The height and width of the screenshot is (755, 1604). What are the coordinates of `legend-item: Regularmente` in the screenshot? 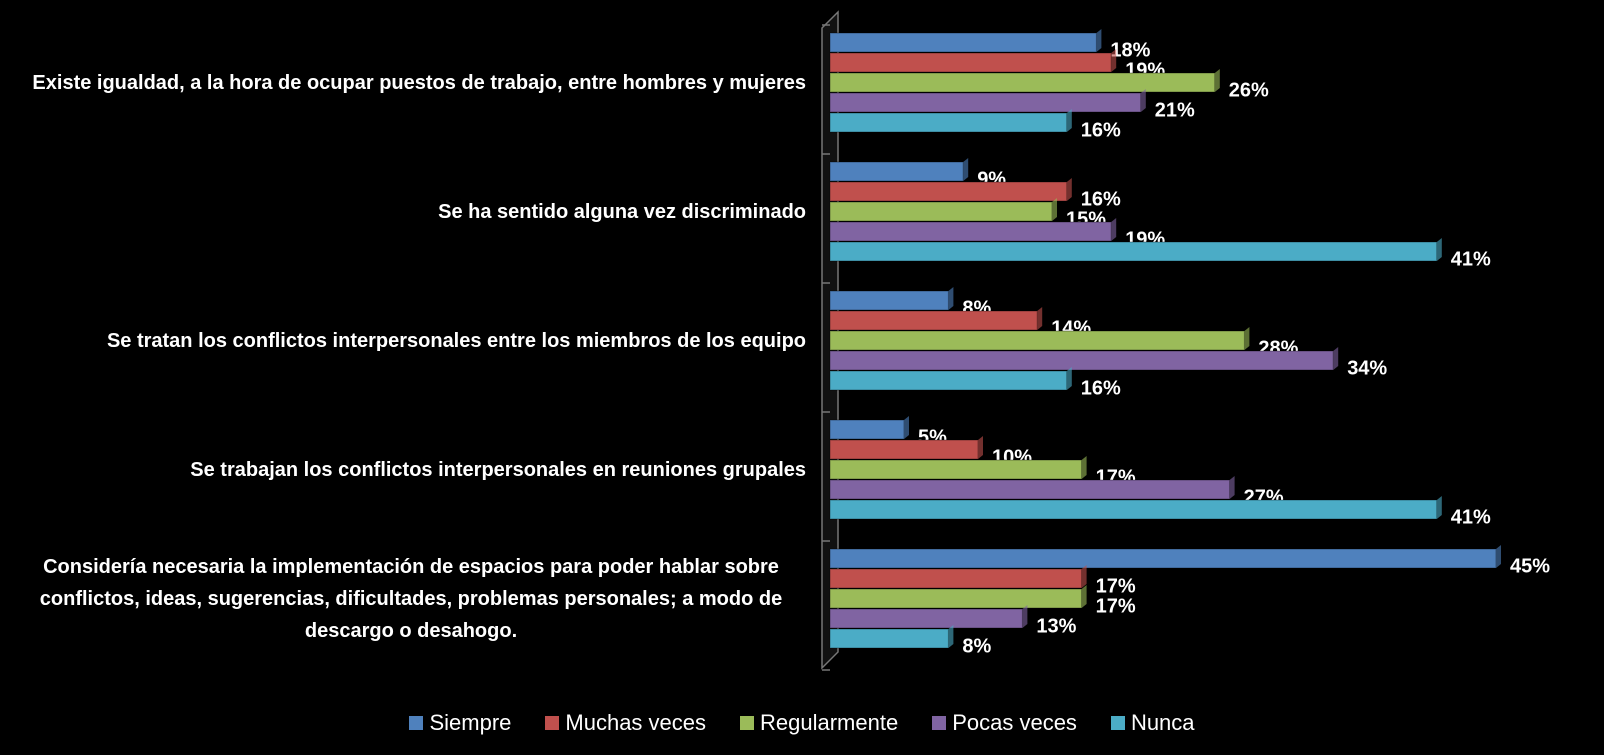 It's located at (819, 723).